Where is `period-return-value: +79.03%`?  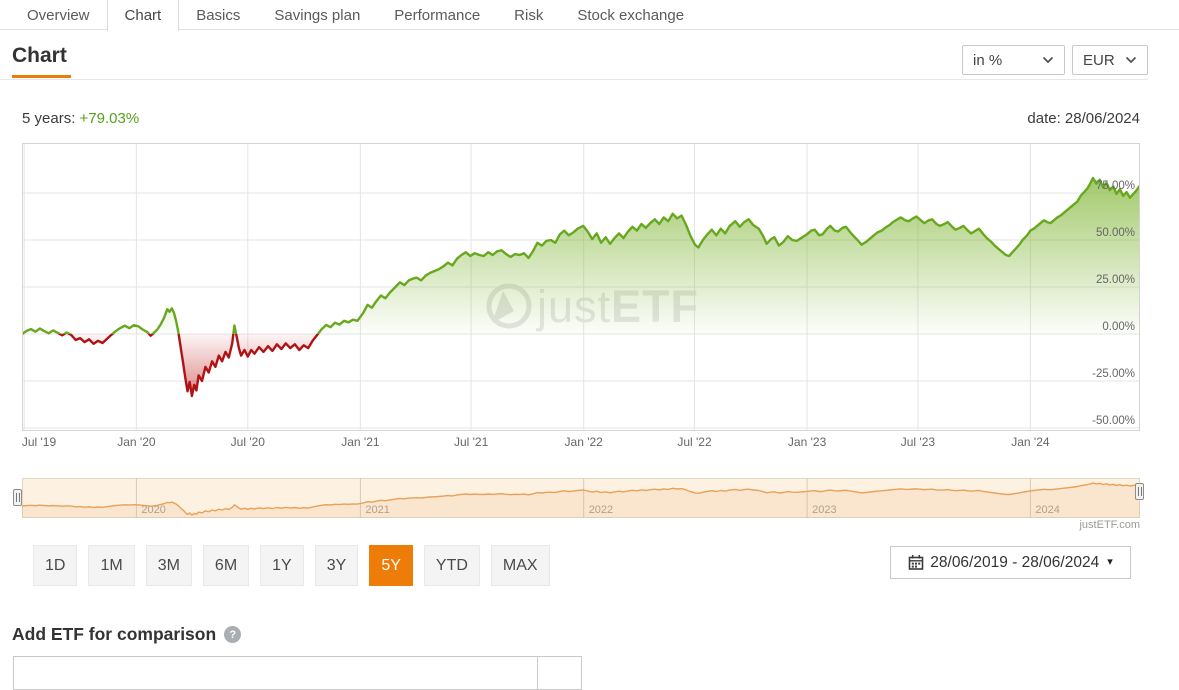
period-return-value: +79.03% is located at coordinates (109, 118).